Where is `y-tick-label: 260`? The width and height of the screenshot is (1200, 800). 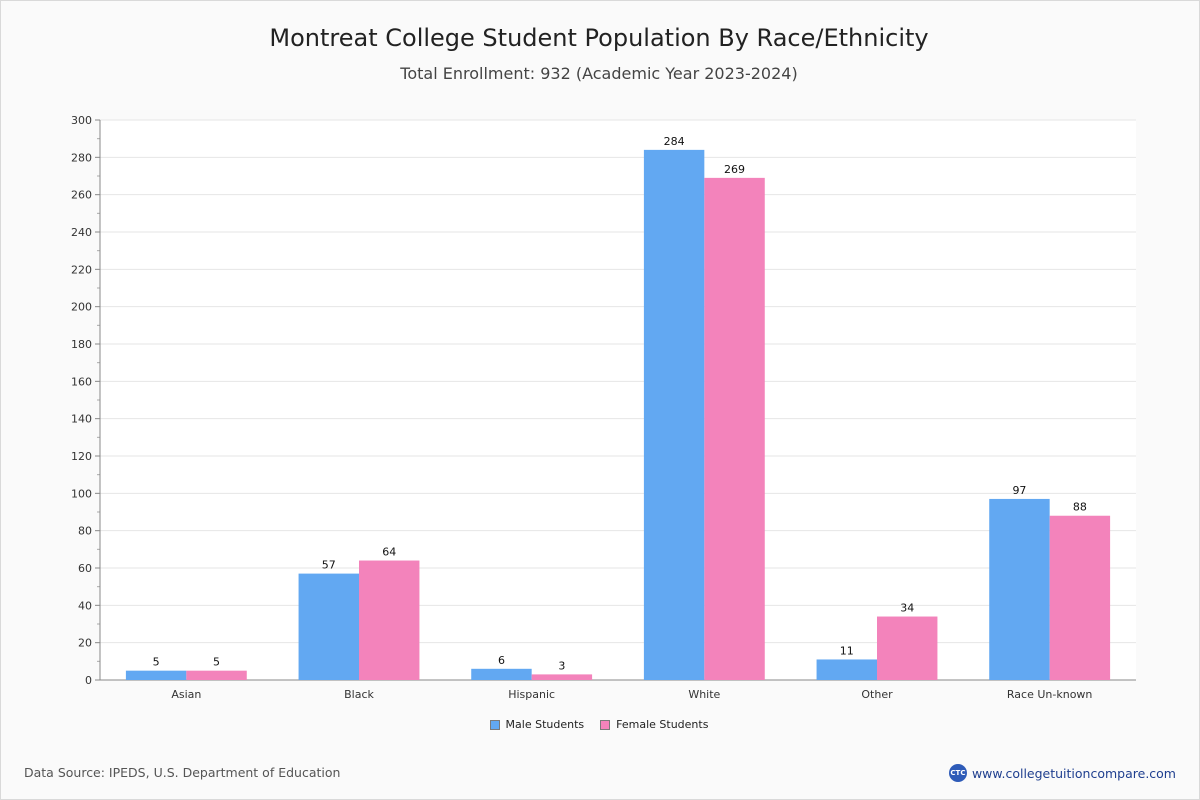
y-tick-label: 260 is located at coordinates (81, 195).